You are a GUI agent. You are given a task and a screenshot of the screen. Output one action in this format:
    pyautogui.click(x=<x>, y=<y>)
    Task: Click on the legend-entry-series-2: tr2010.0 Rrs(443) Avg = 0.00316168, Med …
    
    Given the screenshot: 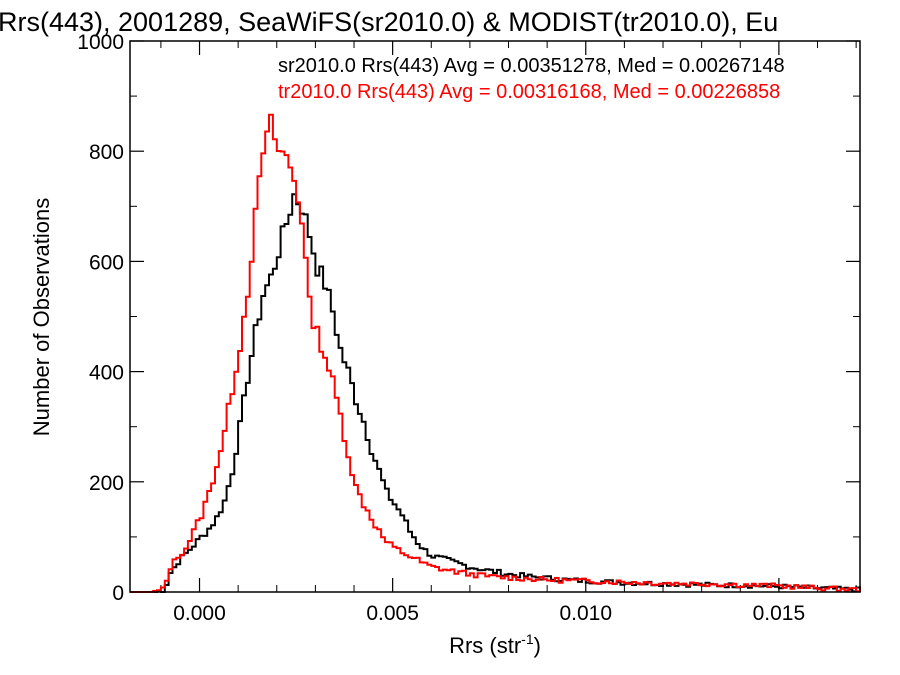 What is the action you would take?
    pyautogui.click(x=529, y=92)
    